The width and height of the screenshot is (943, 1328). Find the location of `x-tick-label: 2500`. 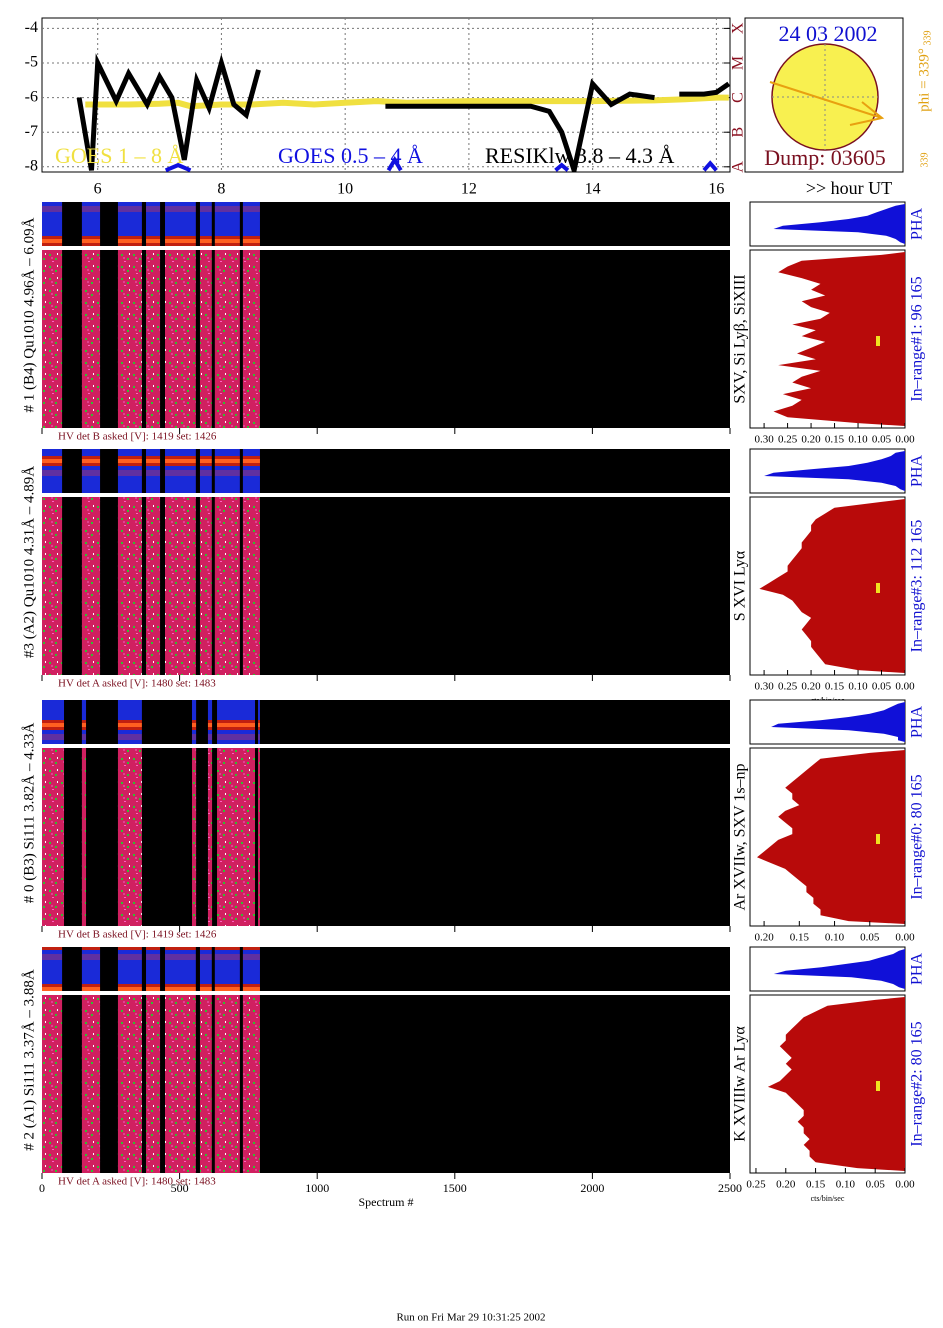

x-tick-label: 2500 is located at coordinates (730, 1188).